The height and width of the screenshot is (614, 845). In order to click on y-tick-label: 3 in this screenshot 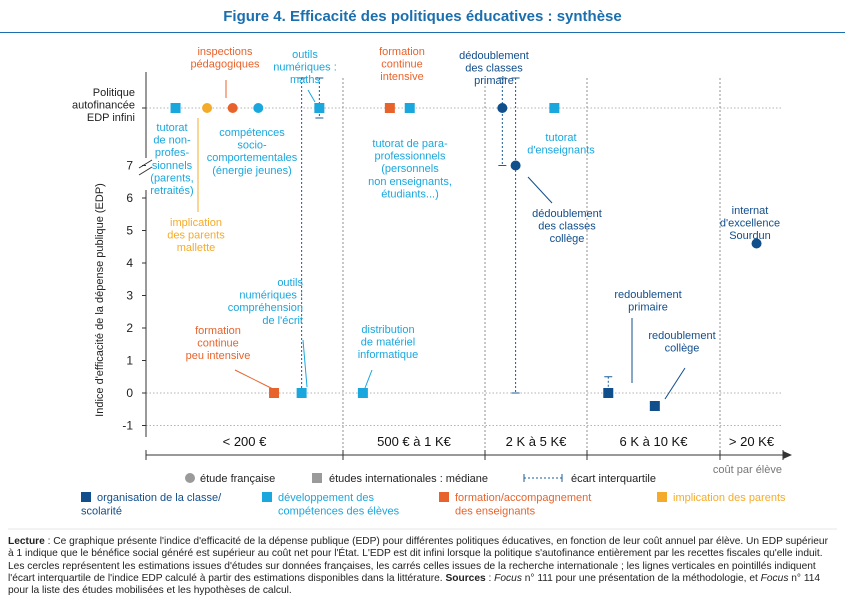, I will do `click(129, 296)`.